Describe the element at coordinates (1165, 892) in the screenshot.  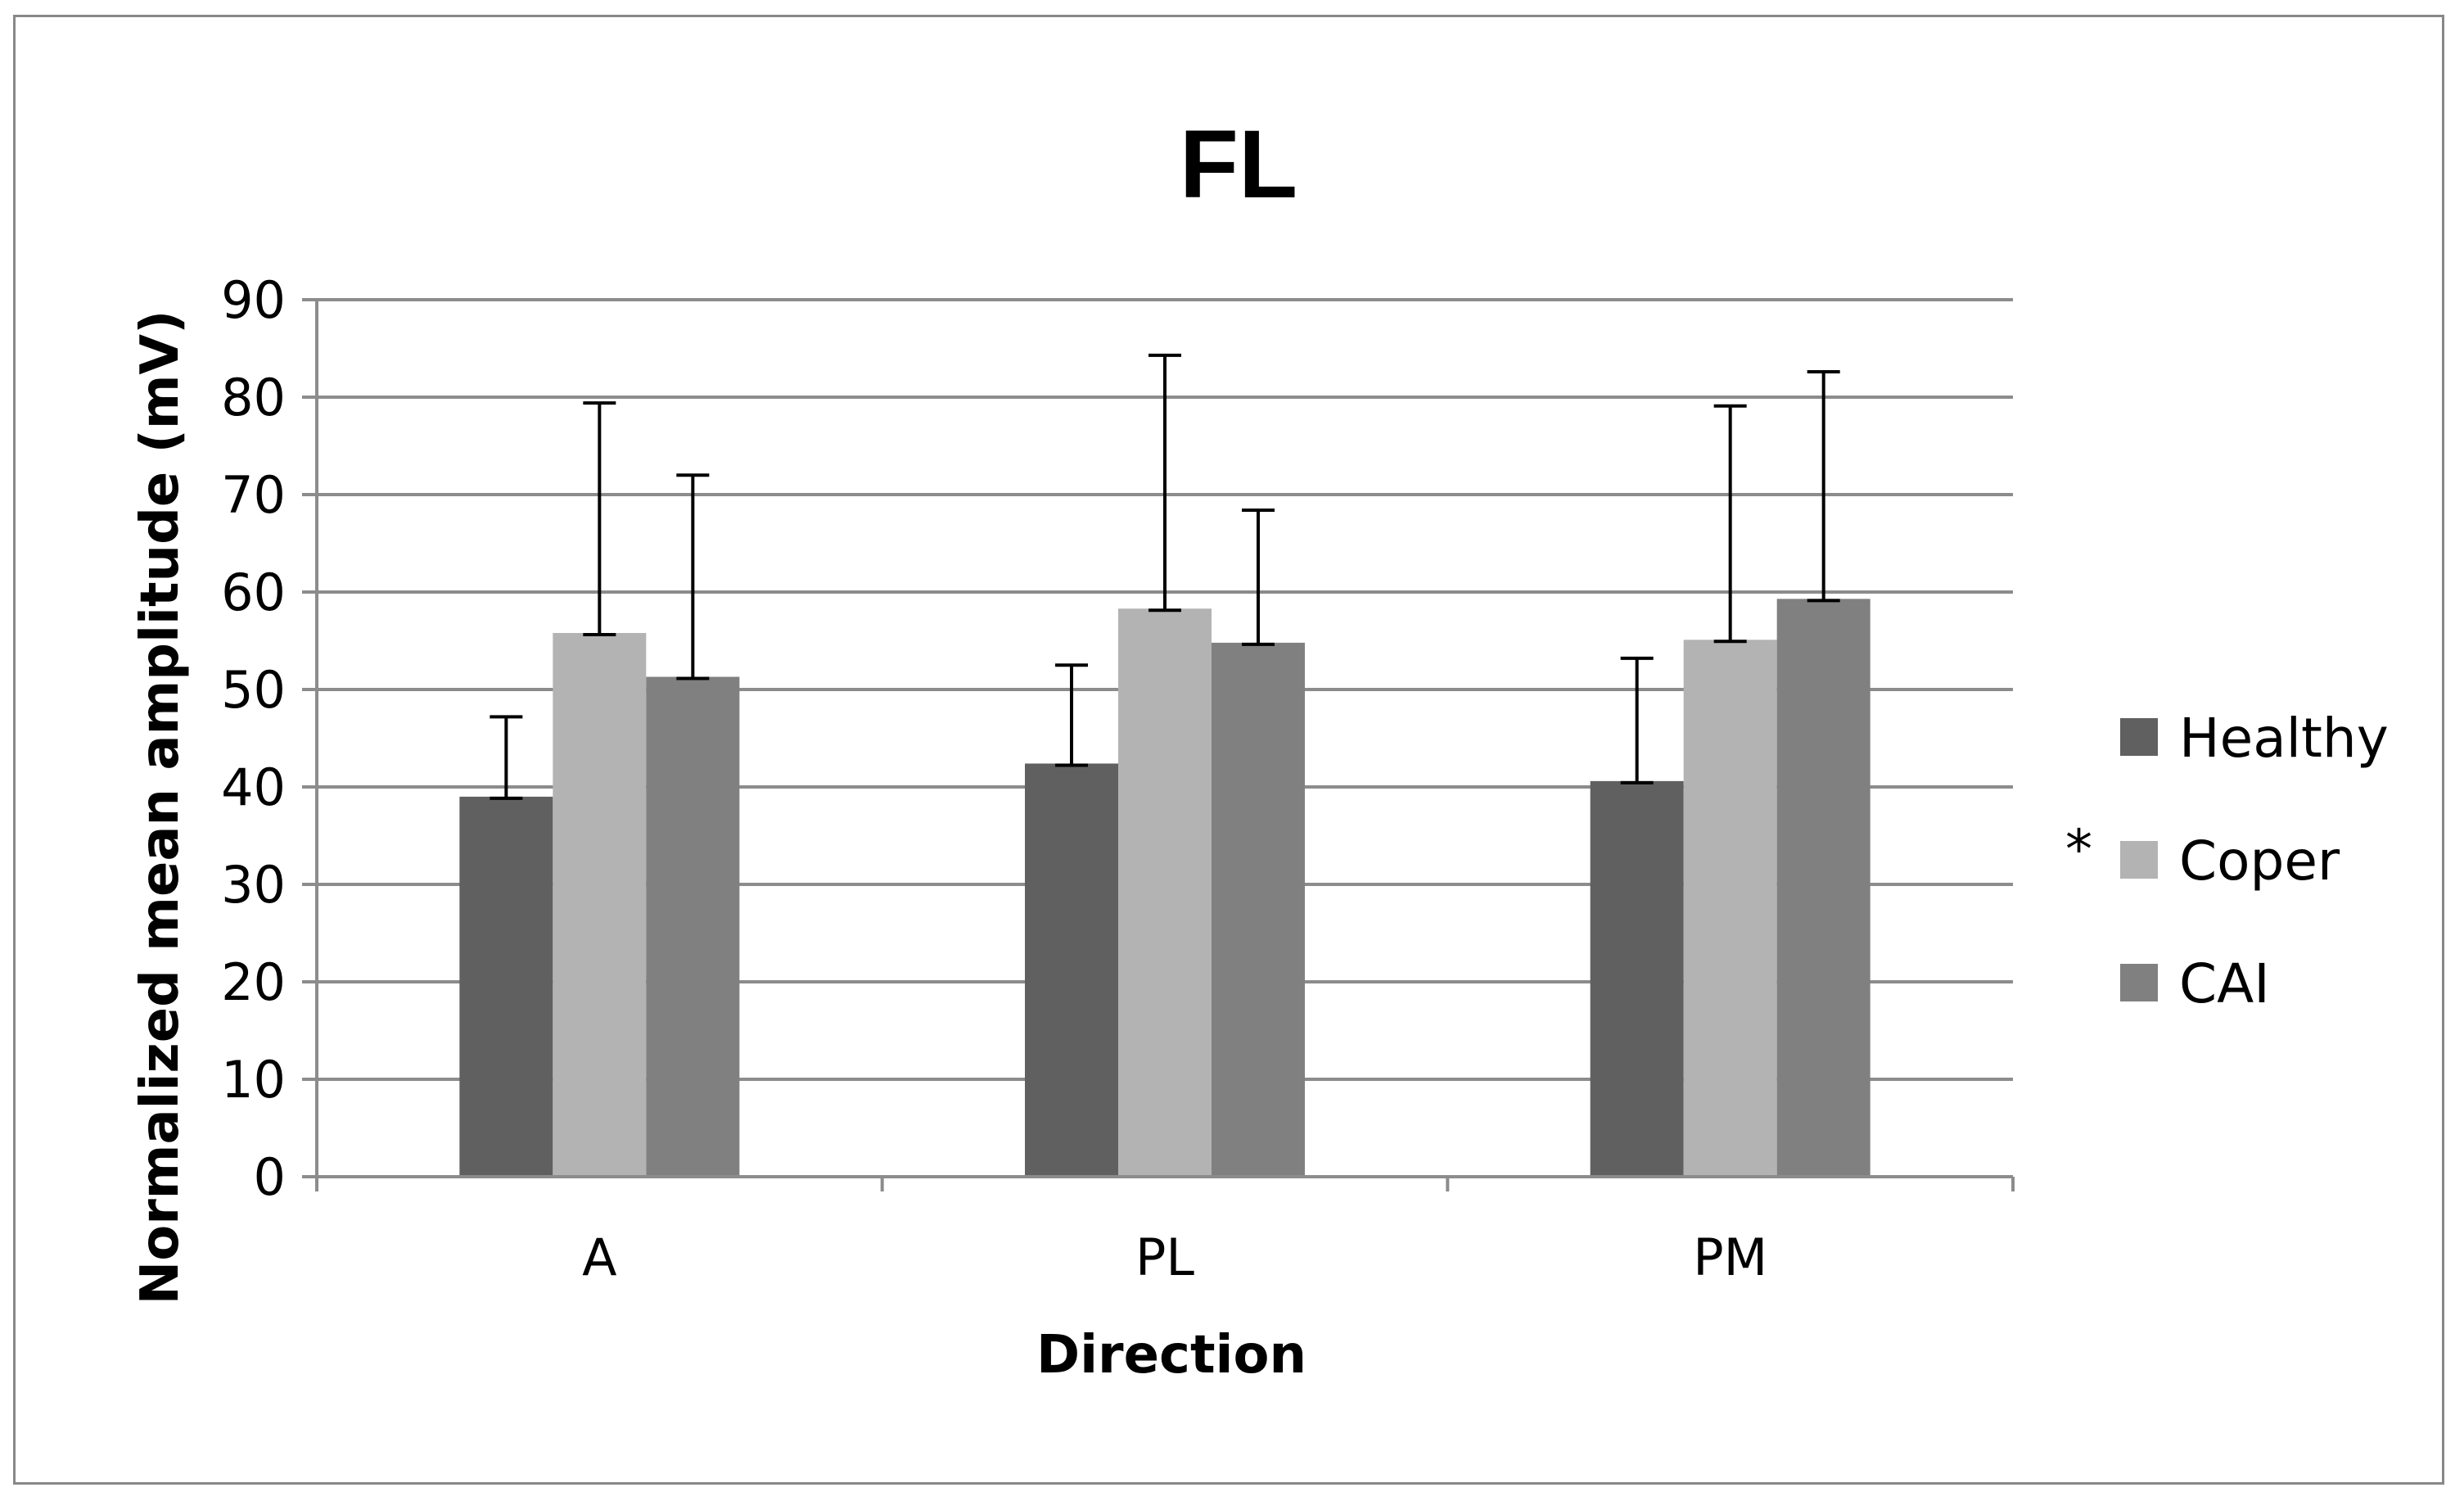
I see `bar-coper-pl` at that location.